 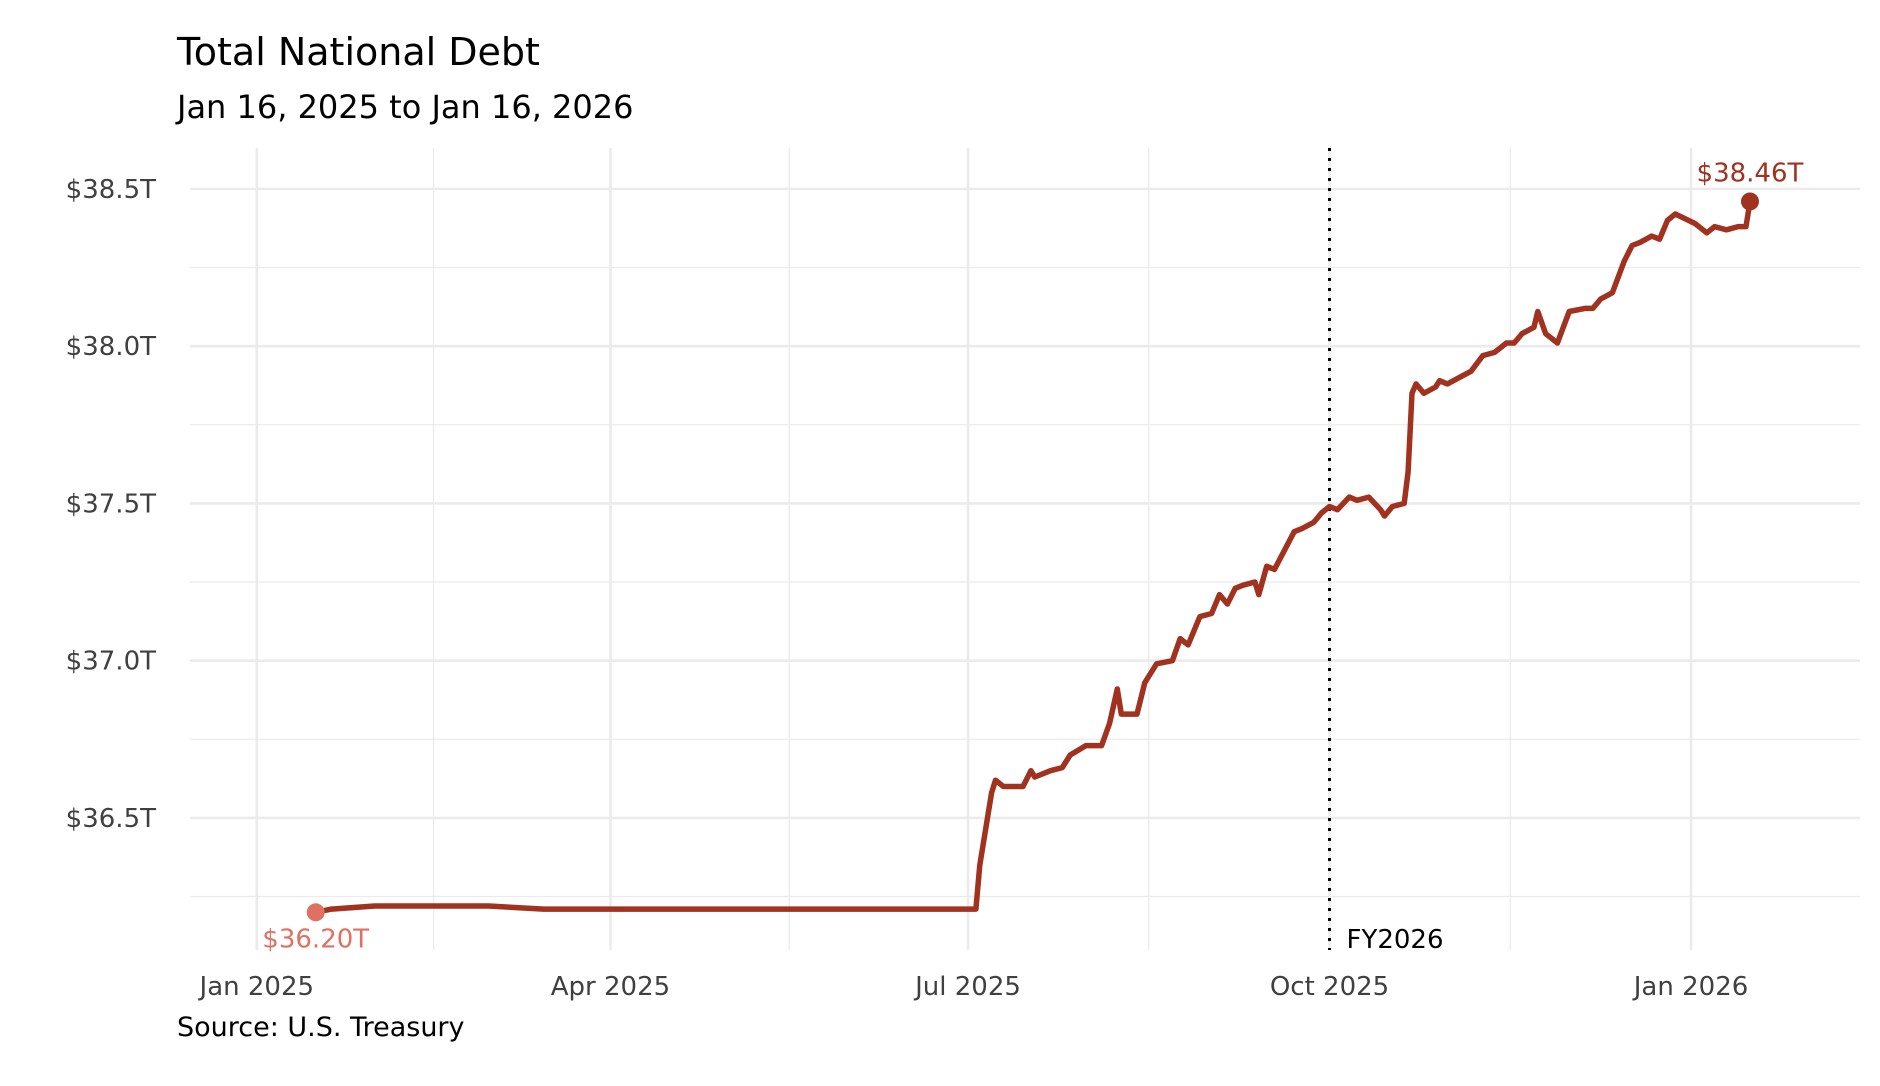 What do you see at coordinates (111, 347) in the screenshot?
I see `y-tick-label: $38.0T` at bounding box center [111, 347].